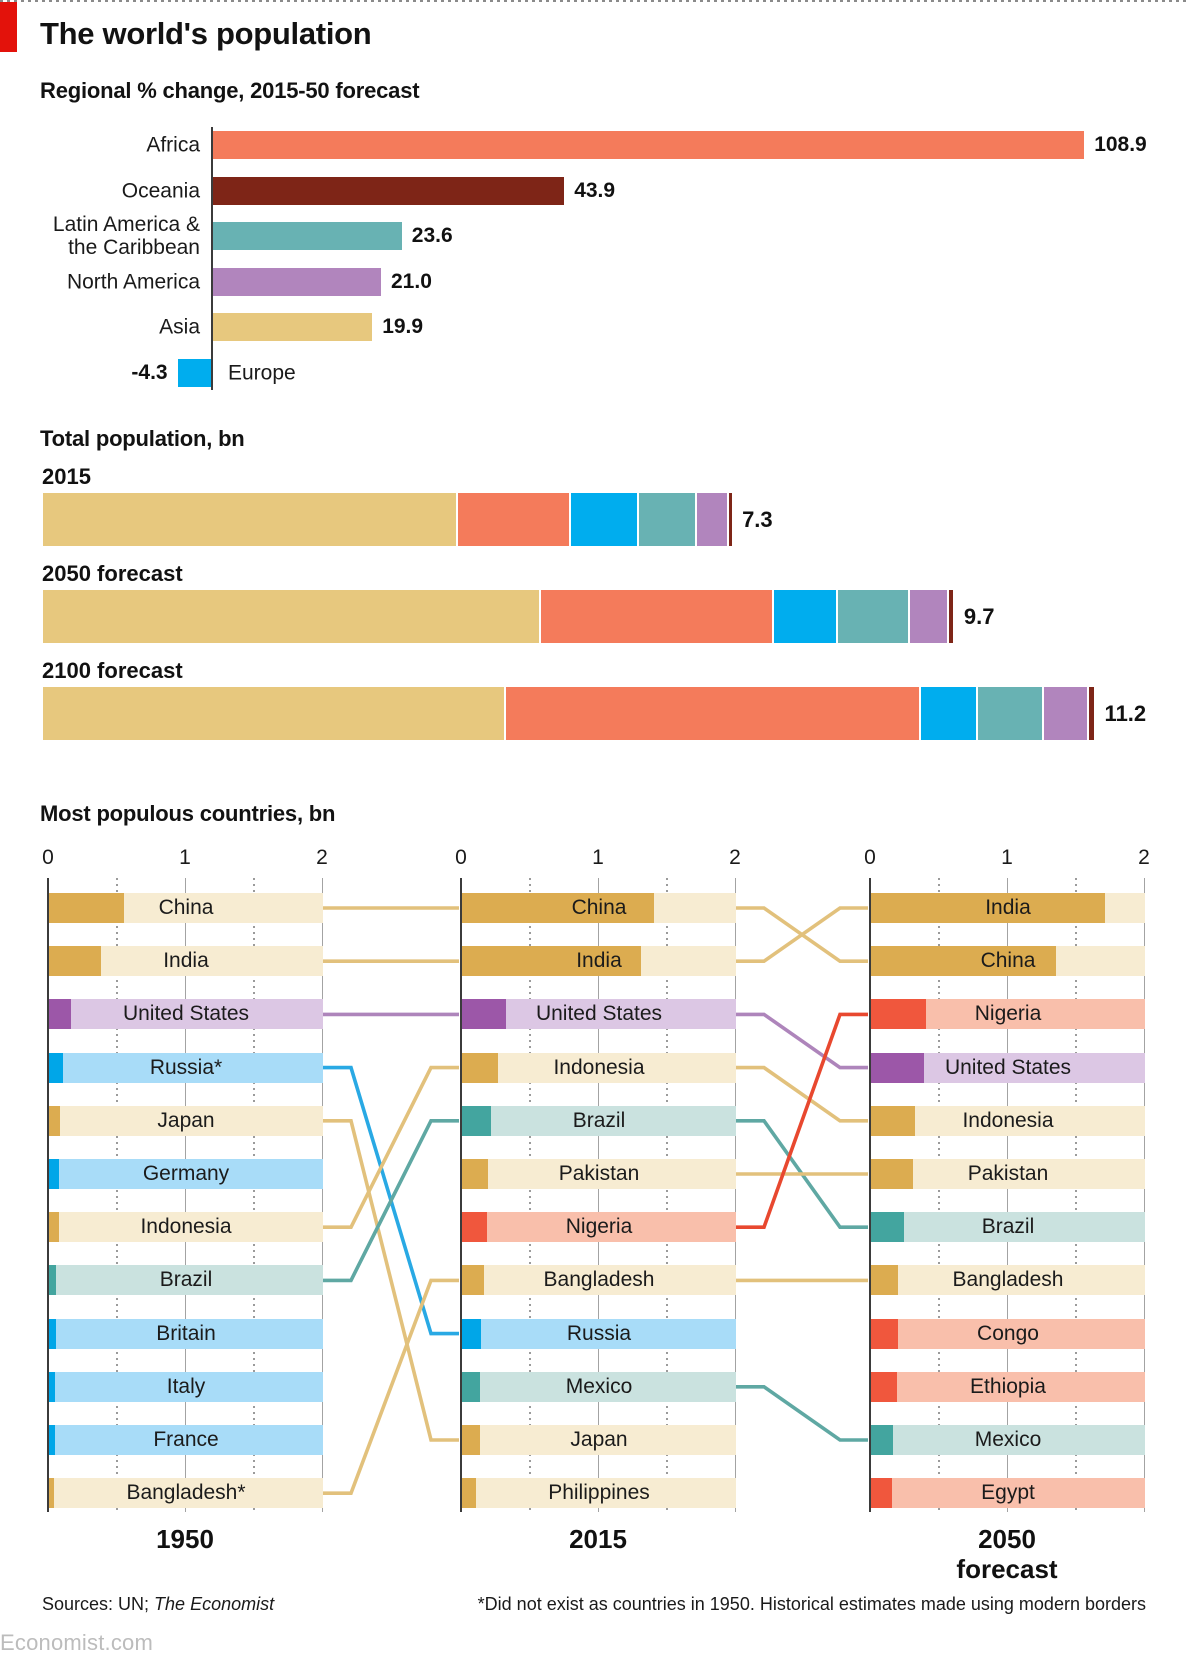 This screenshot has width=1190, height=1668. What do you see at coordinates (1008, 1014) in the screenshot?
I see `ranking-bar-label: Nigeria` at bounding box center [1008, 1014].